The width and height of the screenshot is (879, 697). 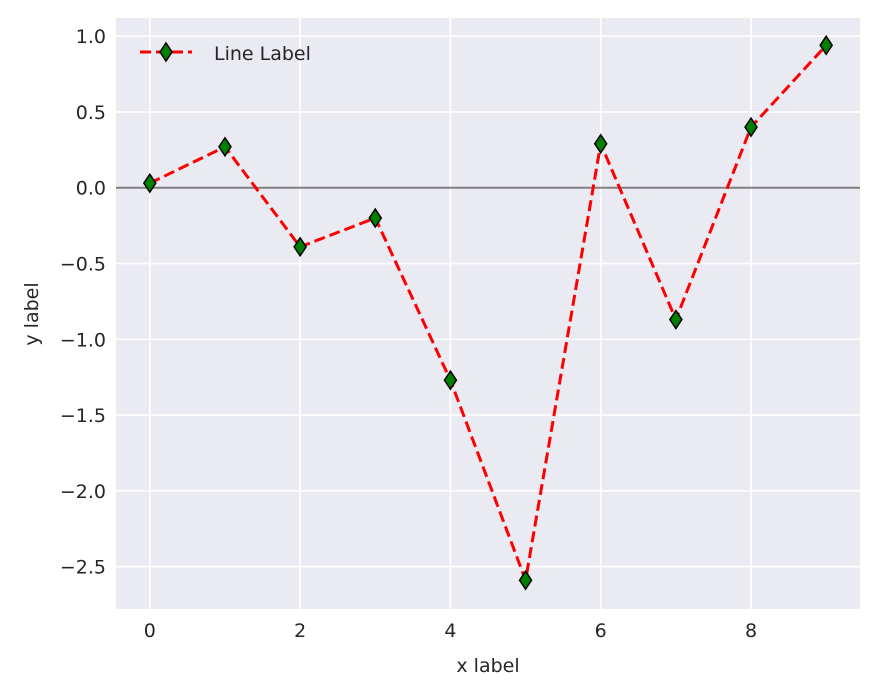 I want to click on y-tick-label: 1.0, so click(x=91, y=37).